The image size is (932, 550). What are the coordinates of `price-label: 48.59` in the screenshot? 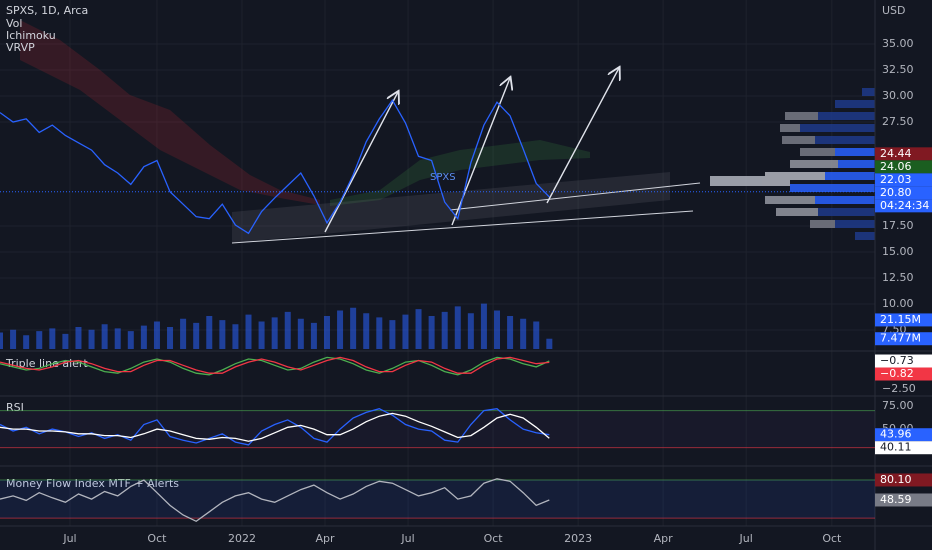 It's located at (896, 499).